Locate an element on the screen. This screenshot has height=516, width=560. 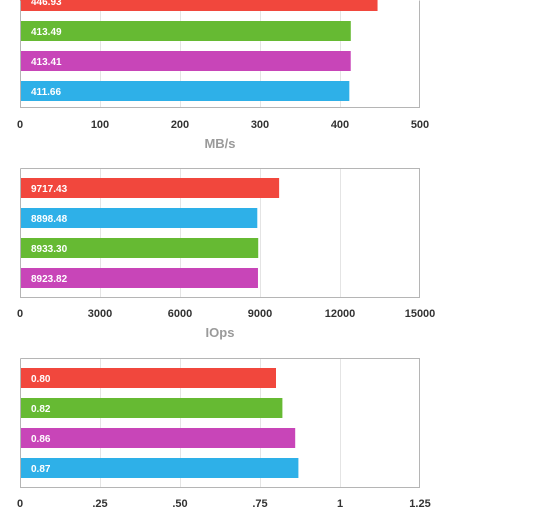
bar-value-label: 0.86 is located at coordinates (41, 439).